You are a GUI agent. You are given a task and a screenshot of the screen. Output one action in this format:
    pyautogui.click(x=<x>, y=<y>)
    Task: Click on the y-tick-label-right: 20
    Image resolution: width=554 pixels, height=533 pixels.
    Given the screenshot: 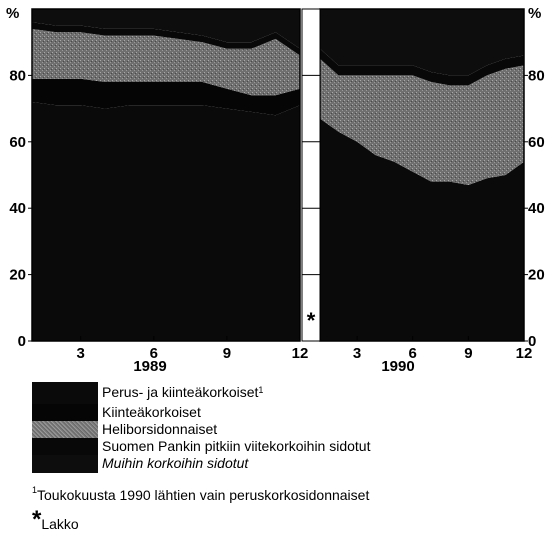 What is the action you would take?
    pyautogui.click(x=536, y=275)
    